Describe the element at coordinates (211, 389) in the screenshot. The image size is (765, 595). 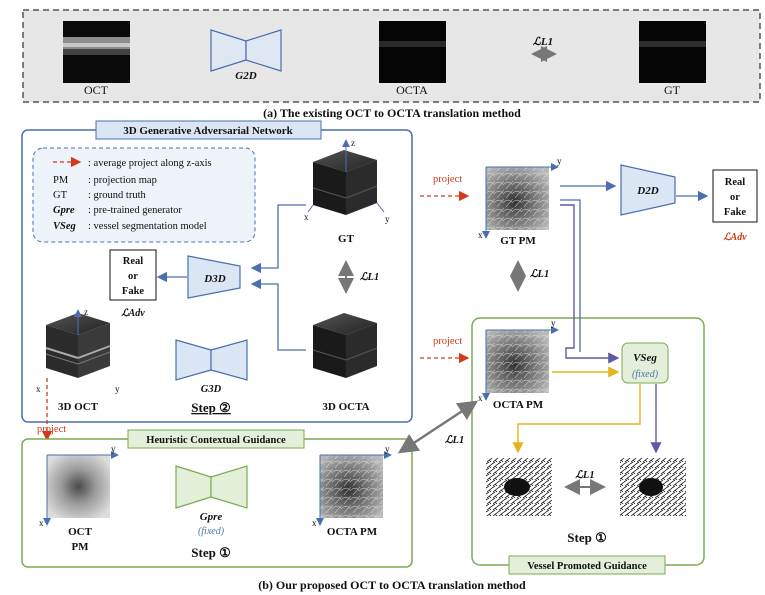
I see `g3d-label: G3D` at that location.